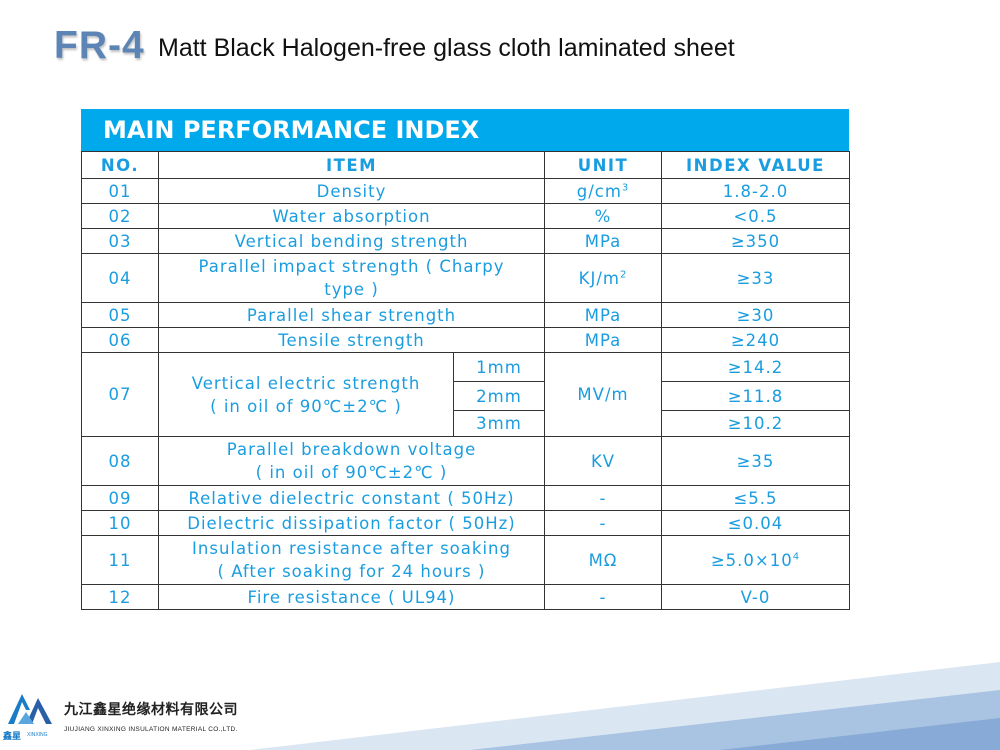 The width and height of the screenshot is (1000, 750). What do you see at coordinates (603, 191) in the screenshot?
I see `row-unit: g/cm3` at bounding box center [603, 191].